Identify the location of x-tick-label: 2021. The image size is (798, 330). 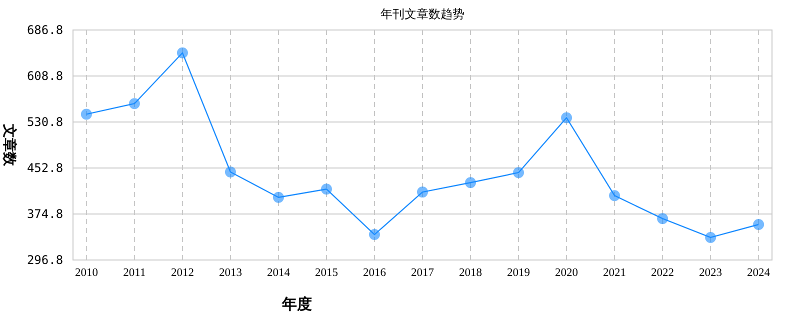
(614, 273).